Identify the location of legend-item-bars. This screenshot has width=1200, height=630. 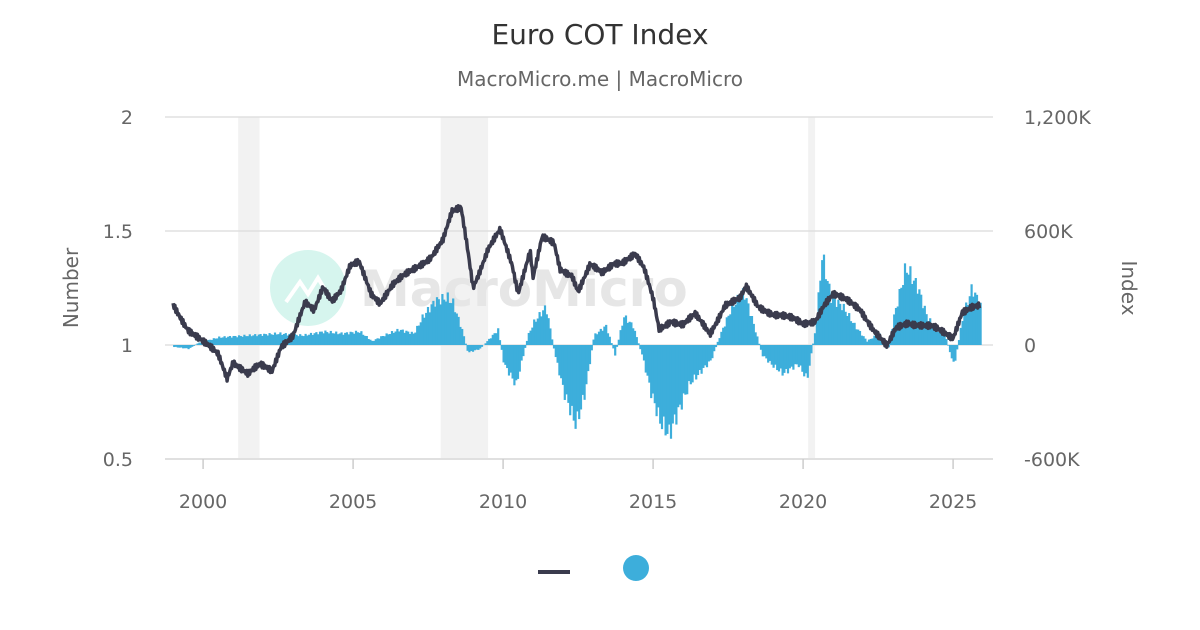
(636, 568).